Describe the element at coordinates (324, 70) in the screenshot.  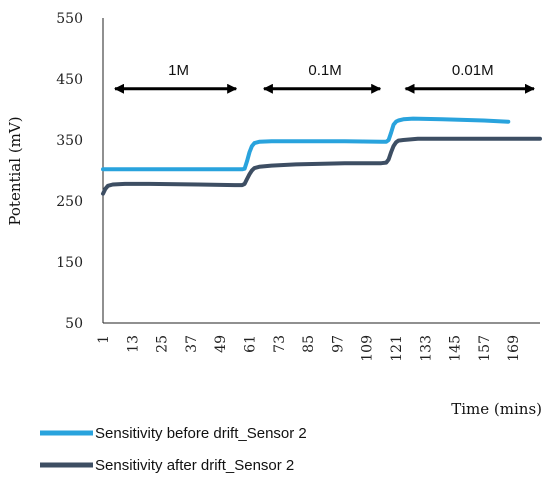
I see `annotation-label: 0.1M` at that location.